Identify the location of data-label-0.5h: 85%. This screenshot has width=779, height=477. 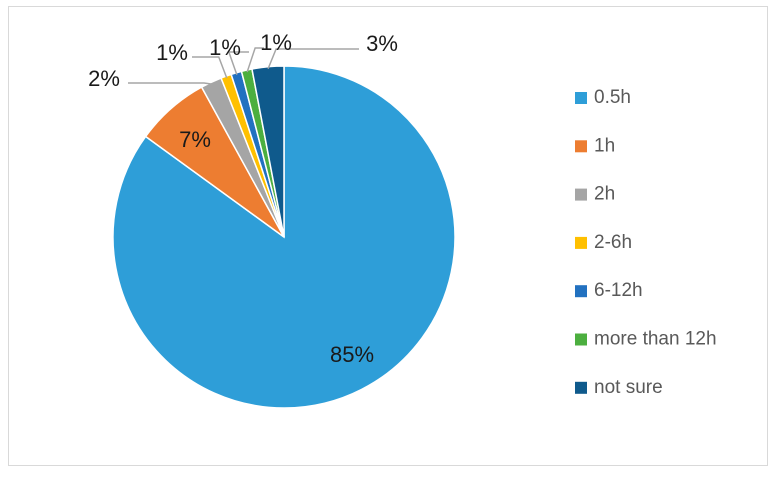
(352, 354).